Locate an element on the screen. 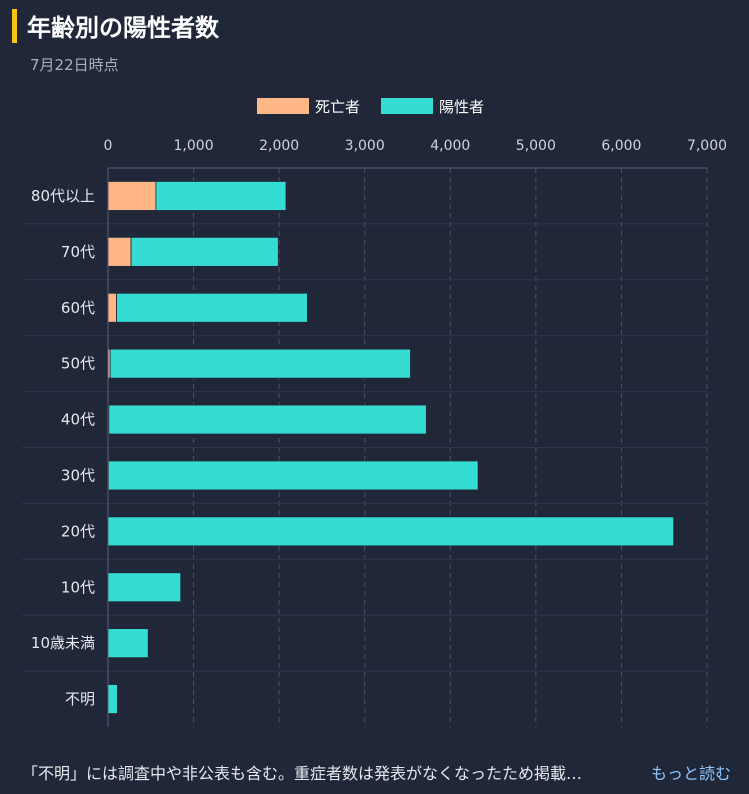  x-tick-label: 1,000 is located at coordinates (194, 146).